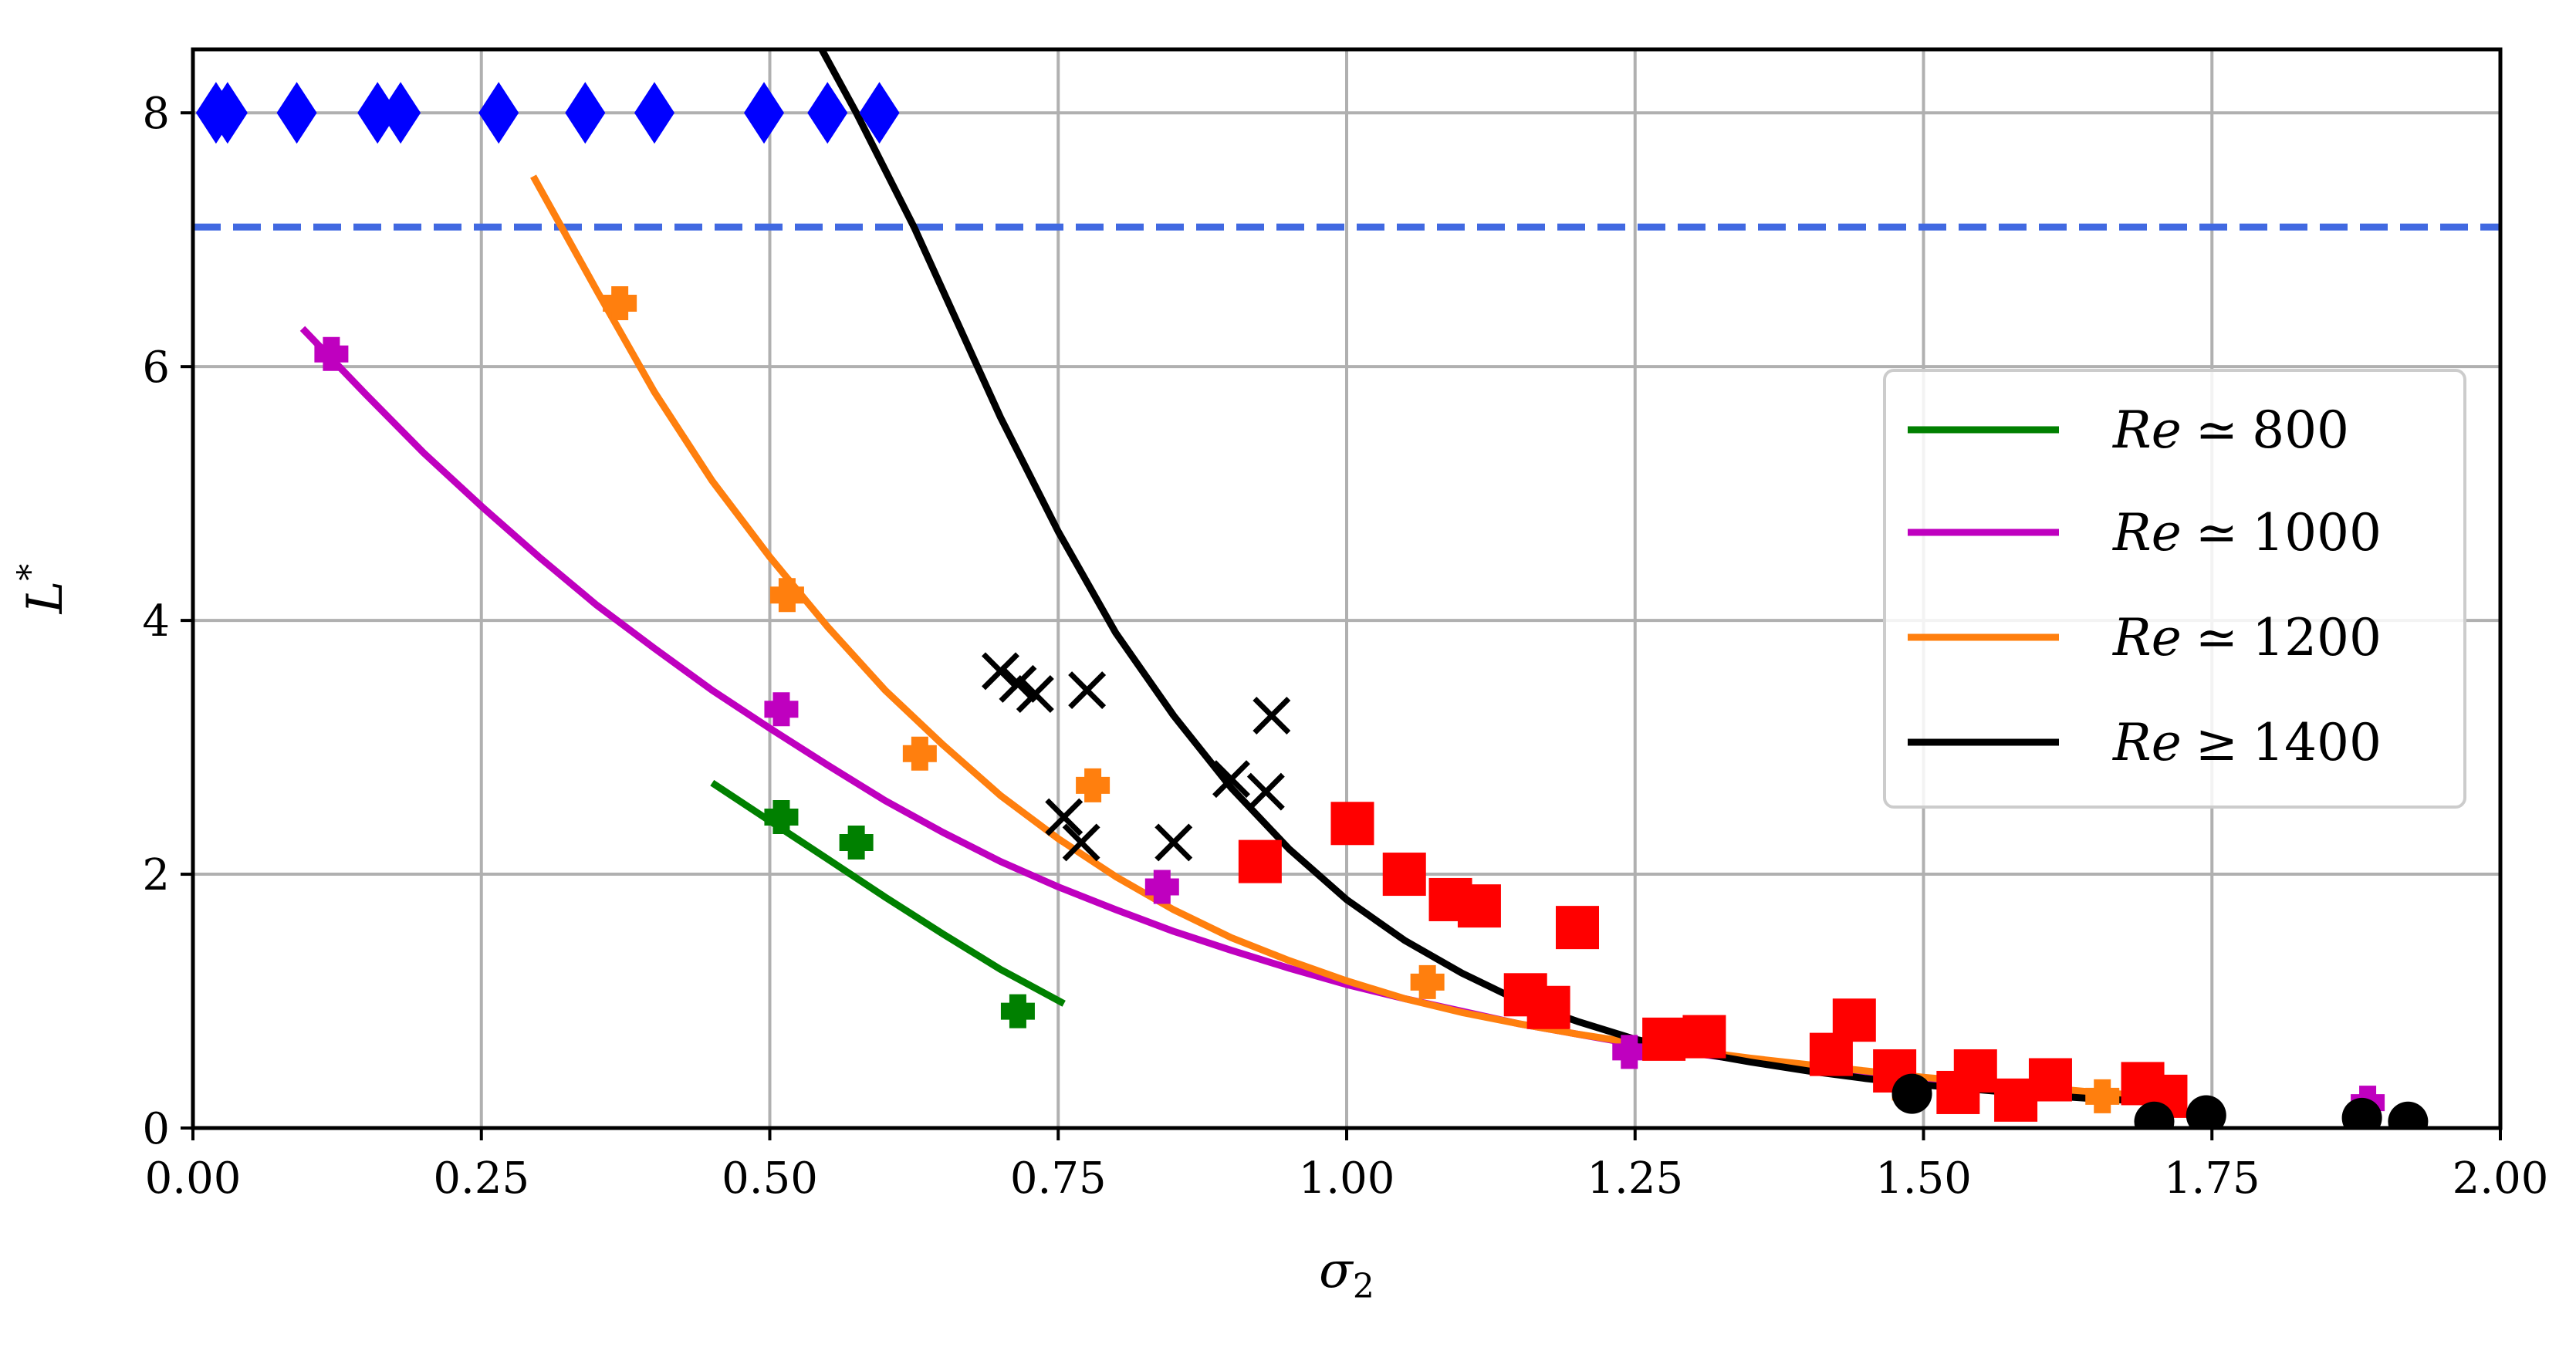  What do you see at coordinates (156, 1129) in the screenshot?
I see `y-tick-label: 0` at bounding box center [156, 1129].